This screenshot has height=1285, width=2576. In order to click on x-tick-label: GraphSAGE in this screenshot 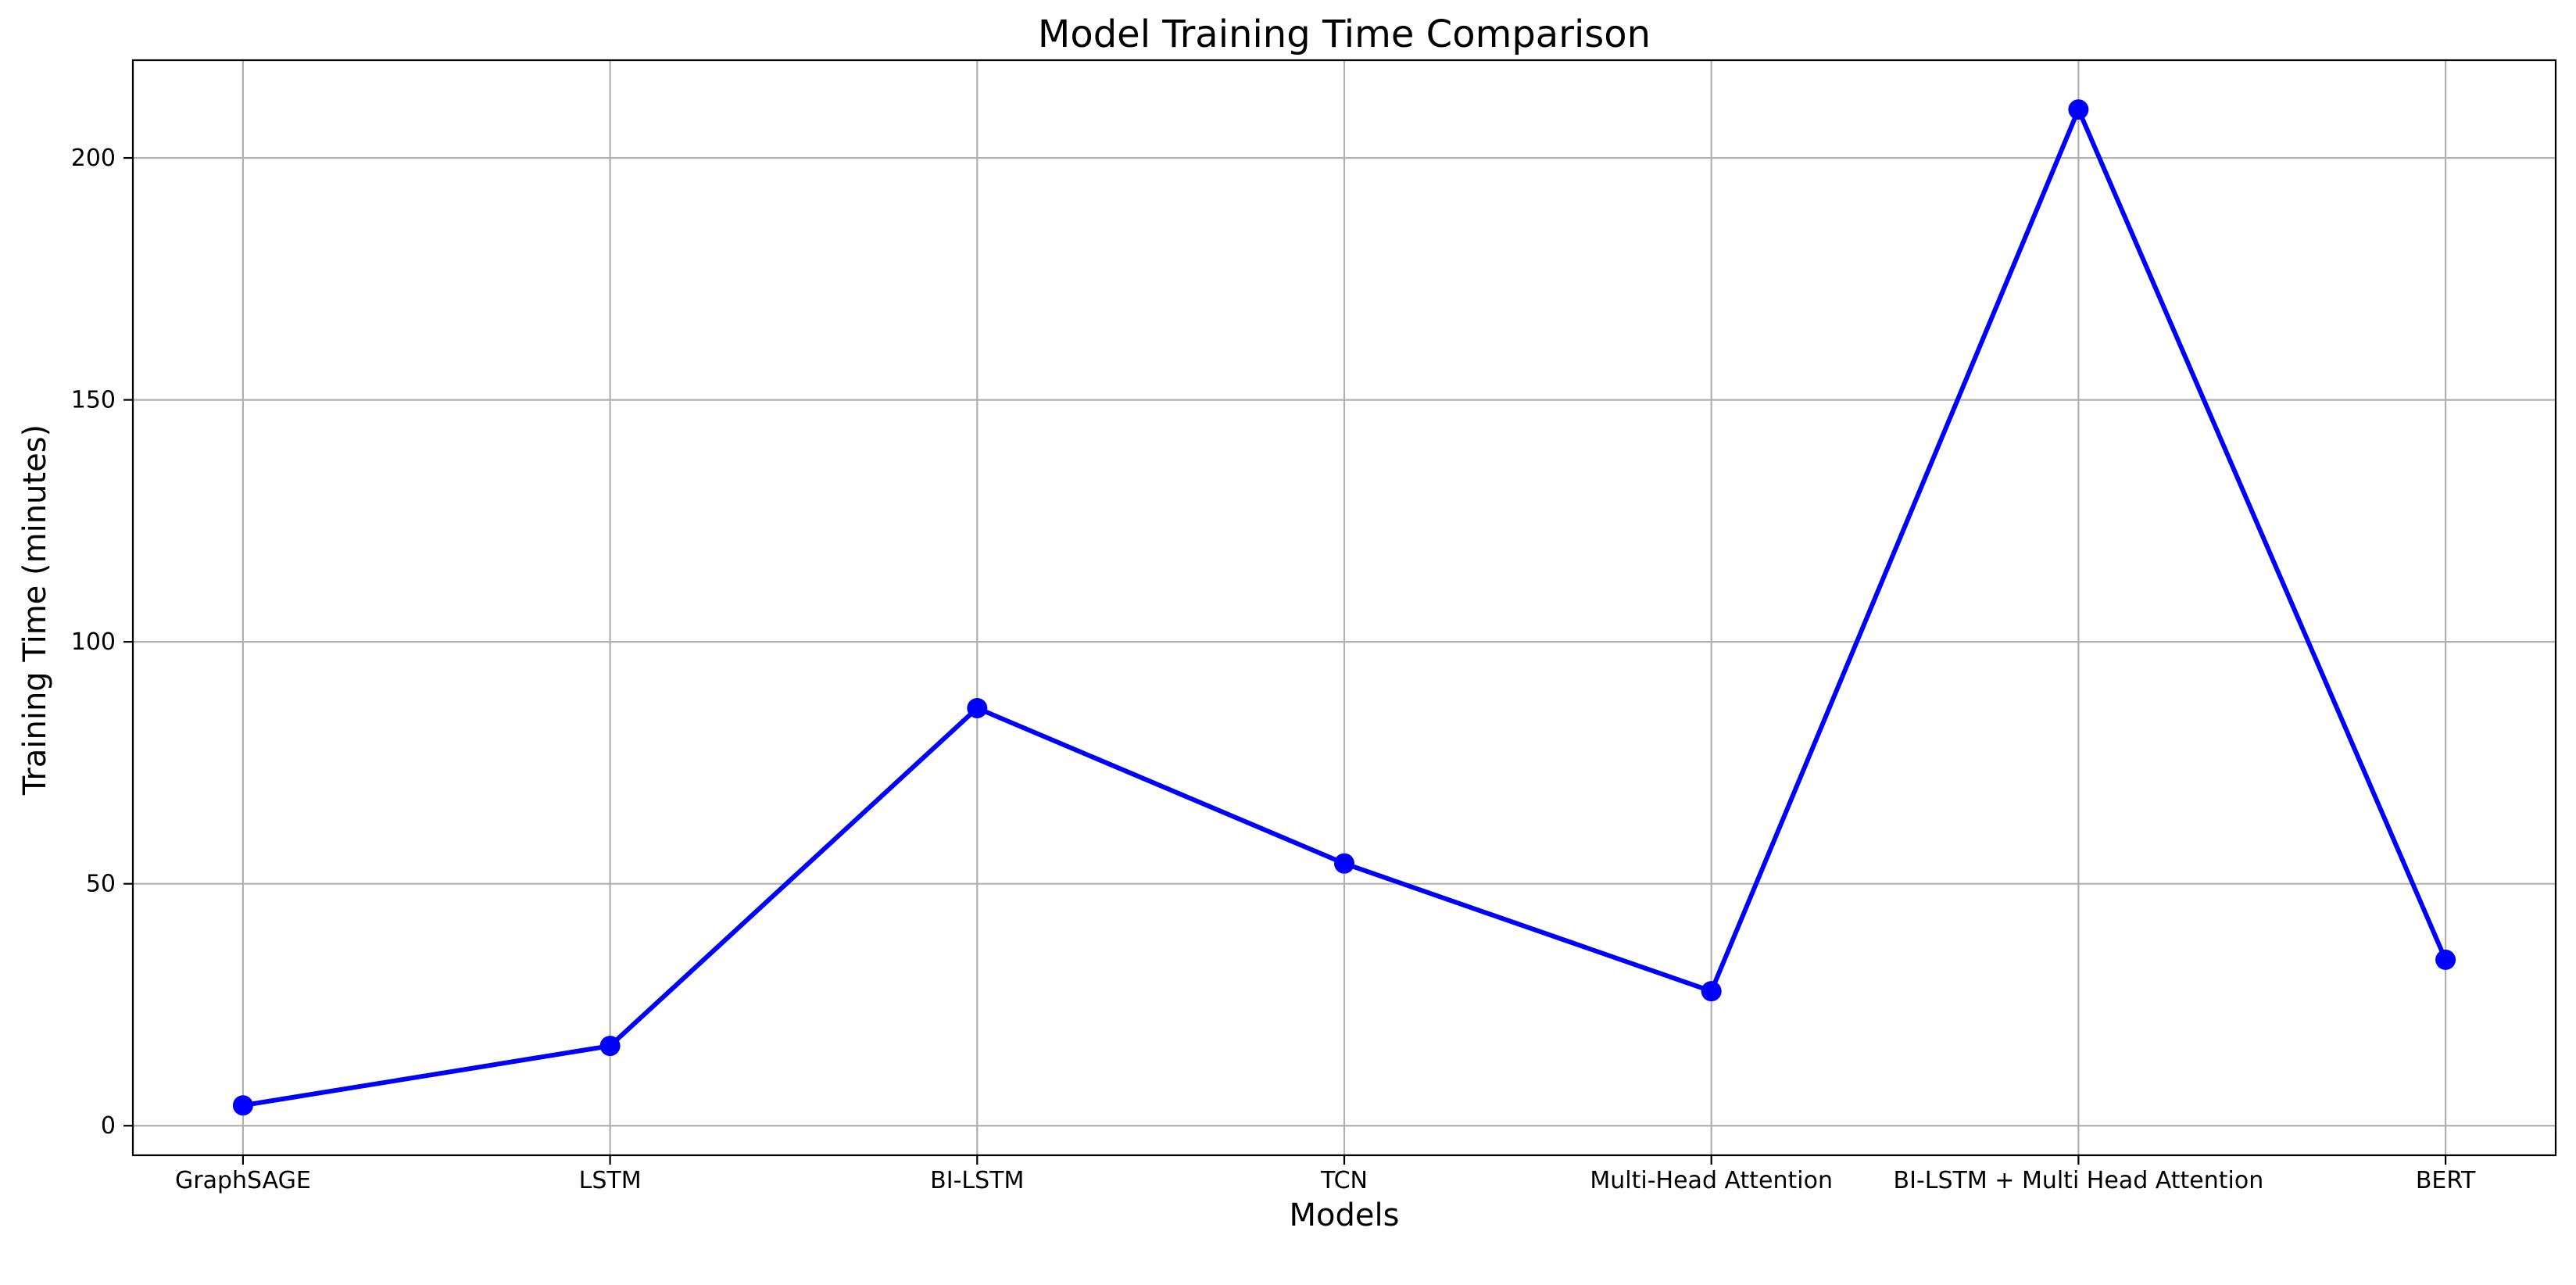, I will do `click(243, 1180)`.